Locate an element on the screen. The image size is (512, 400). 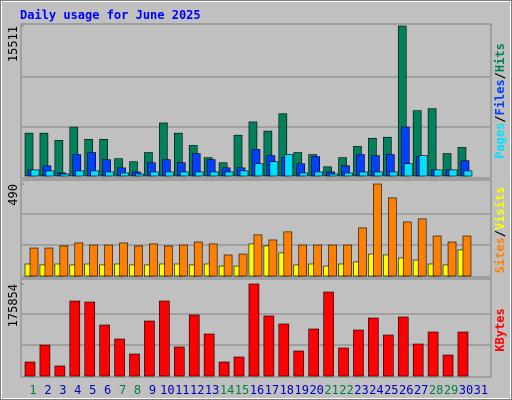
x-tick-label: 7 is located at coordinates (122, 390).